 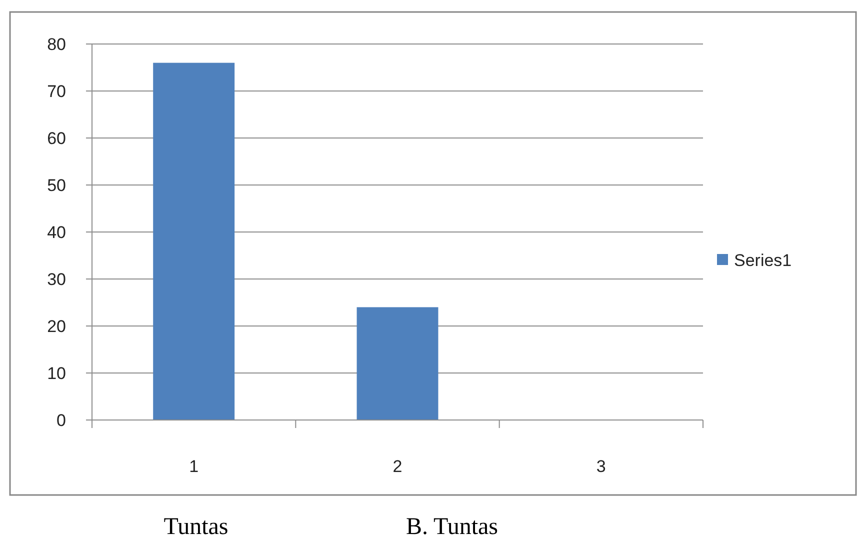 What do you see at coordinates (56, 91) in the screenshot?
I see `y-tick-label: 70` at bounding box center [56, 91].